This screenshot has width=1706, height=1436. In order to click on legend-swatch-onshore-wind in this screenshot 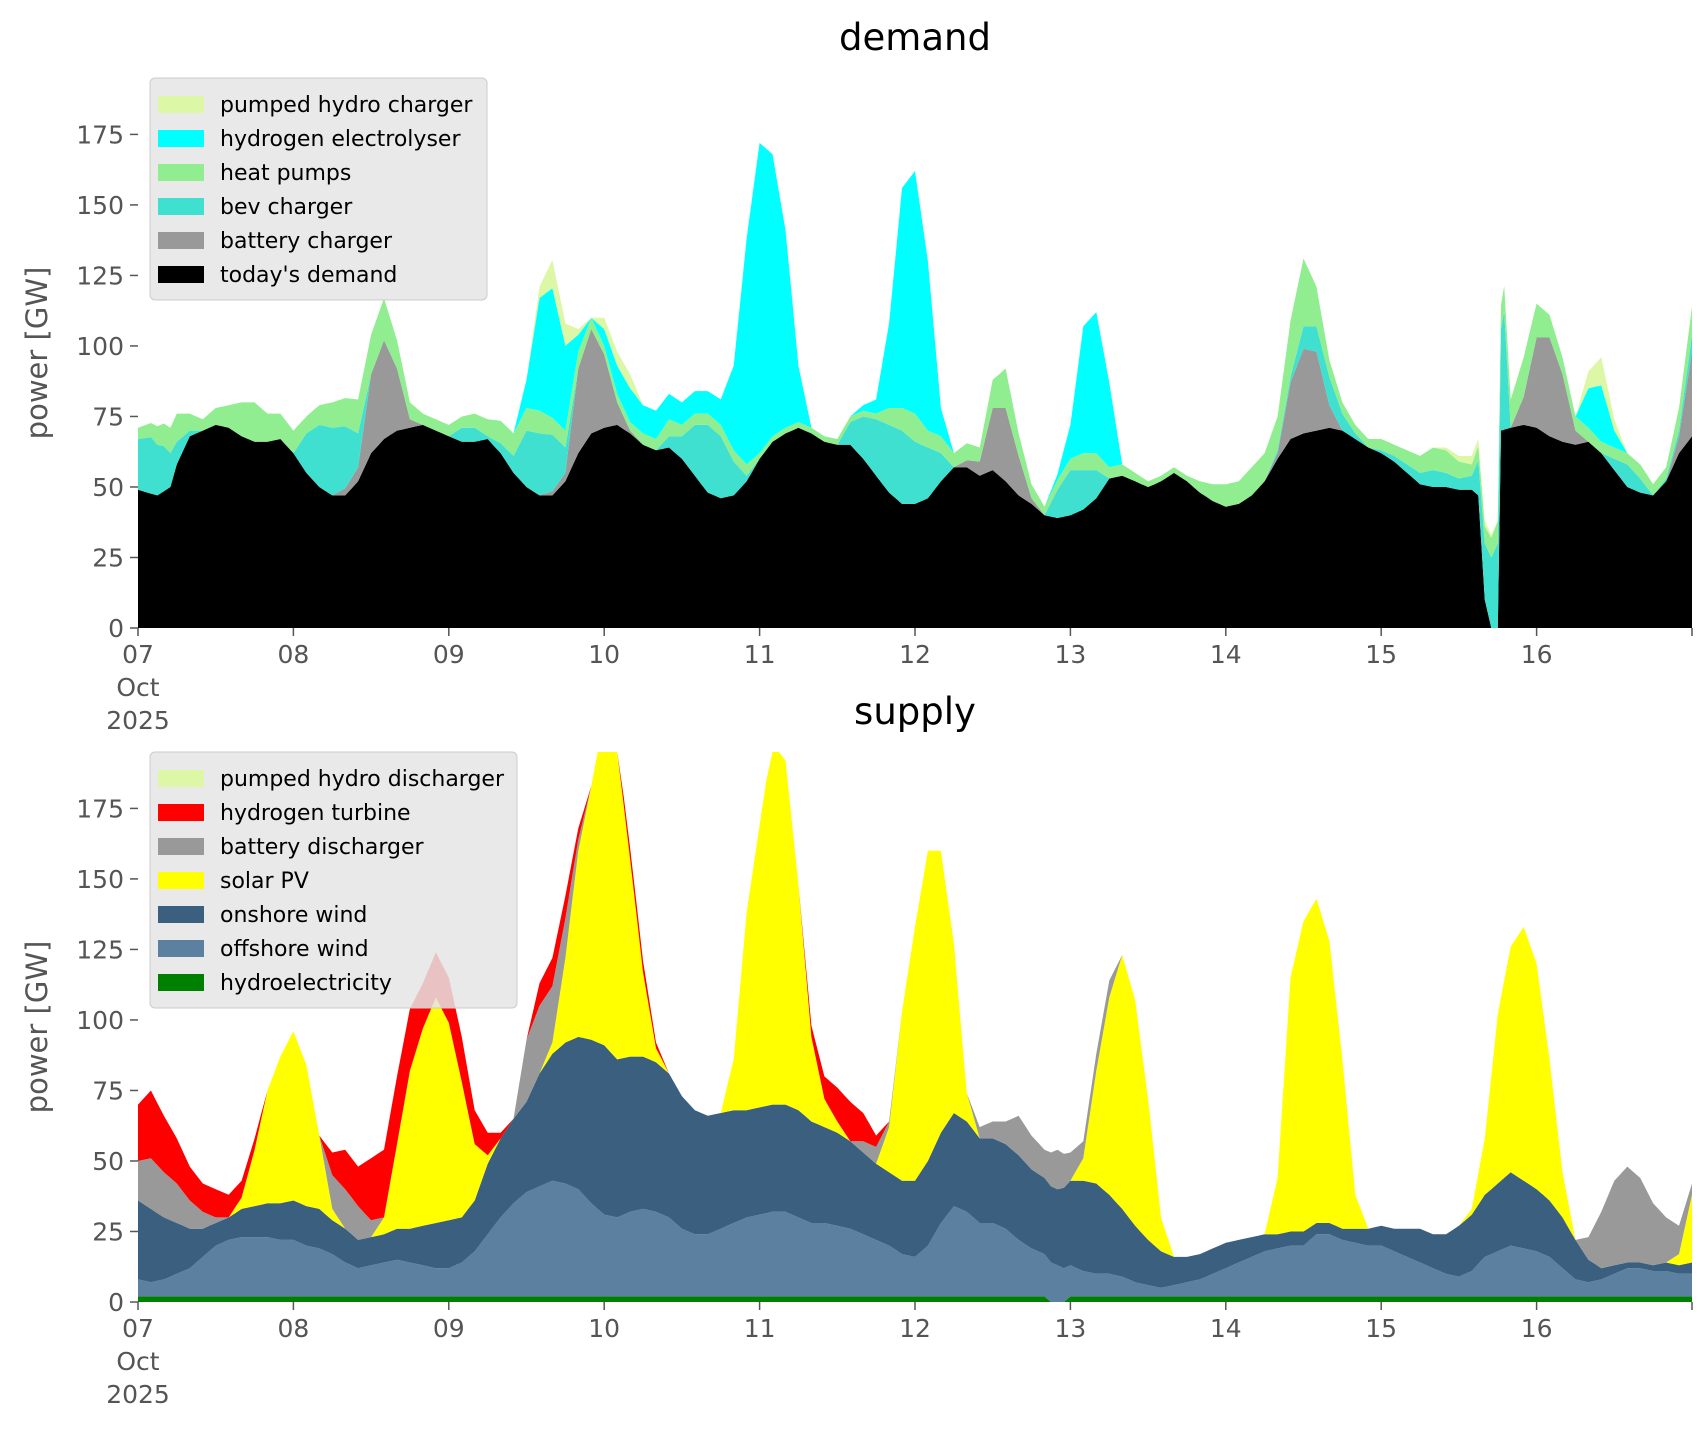, I will do `click(181, 914)`.